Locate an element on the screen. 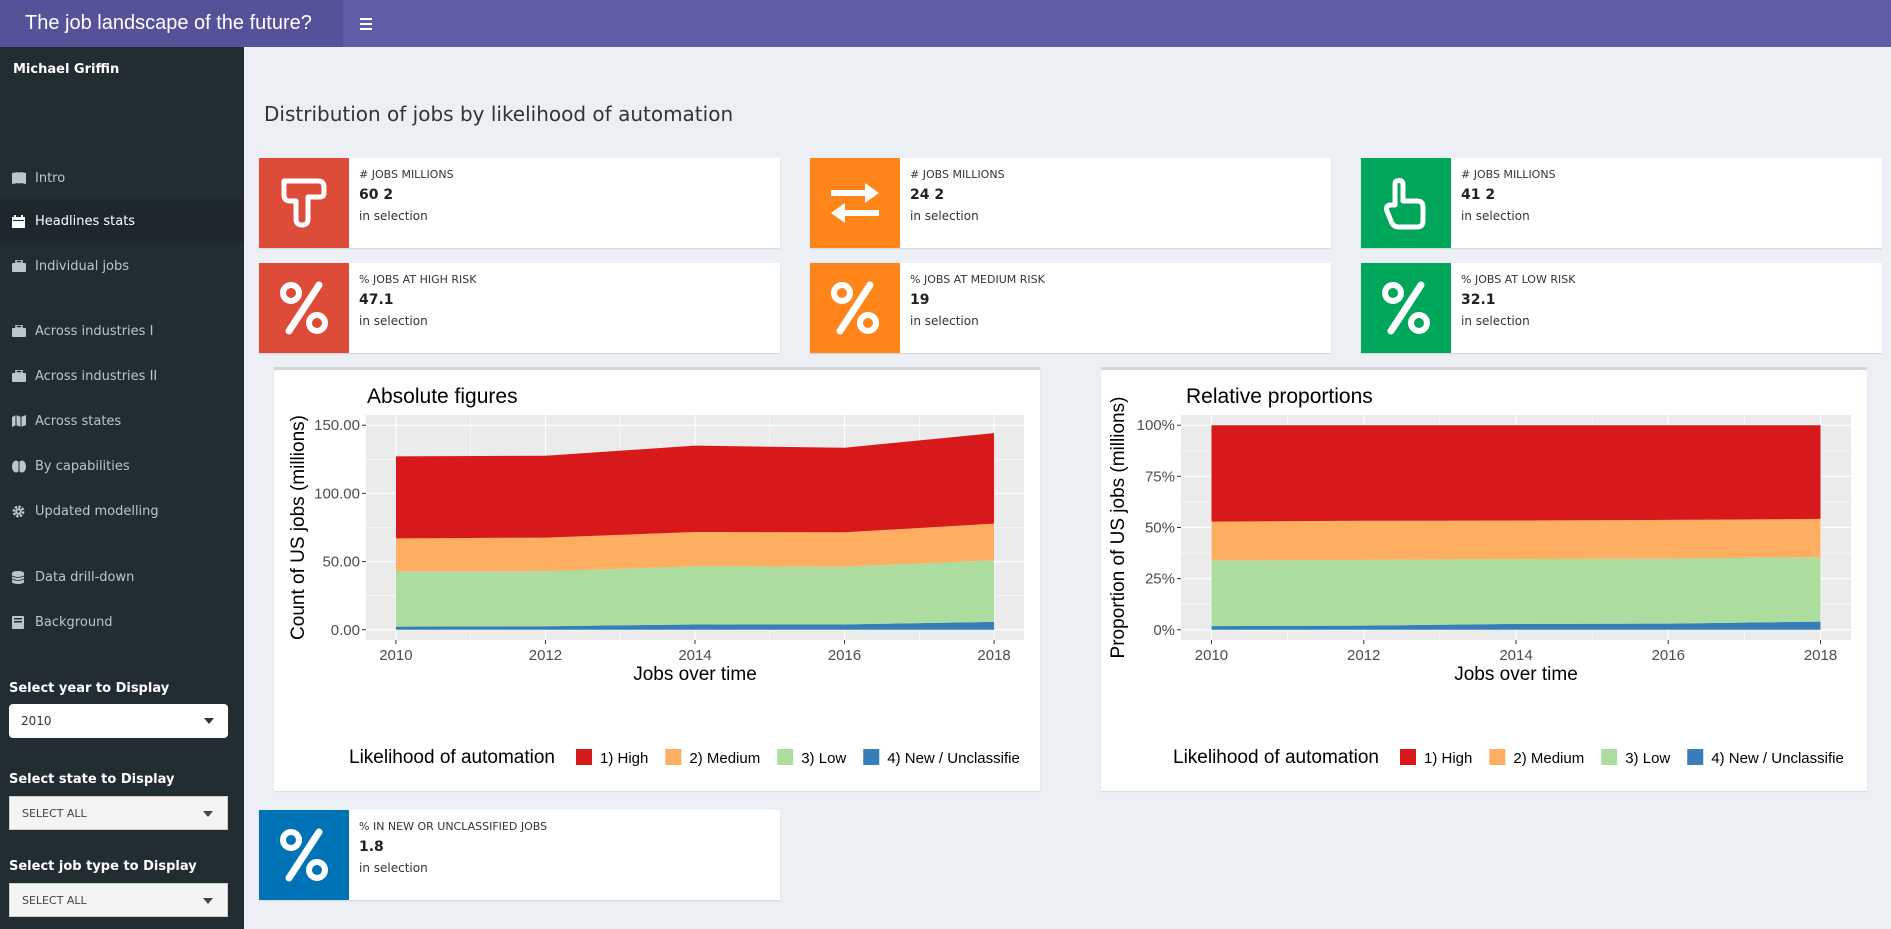 The height and width of the screenshot is (929, 1891). sidebar-item-by-capabilities: By capabilities is located at coordinates (122, 466).